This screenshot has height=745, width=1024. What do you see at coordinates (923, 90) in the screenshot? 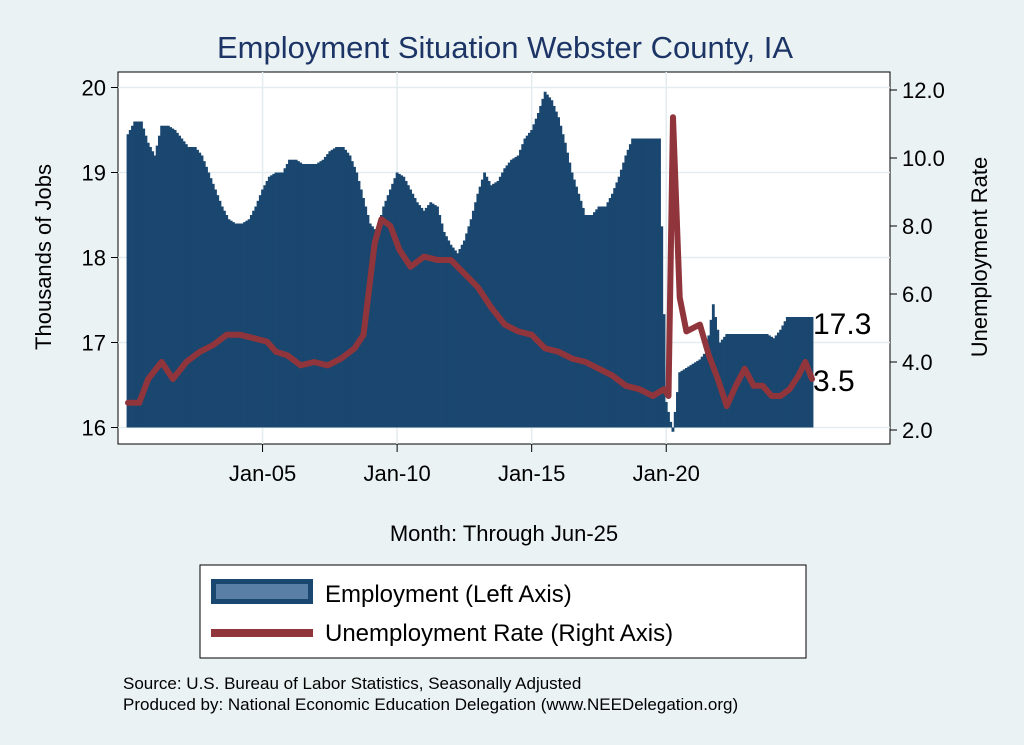
I see `y-right-tick-label: 12.0` at bounding box center [923, 90].